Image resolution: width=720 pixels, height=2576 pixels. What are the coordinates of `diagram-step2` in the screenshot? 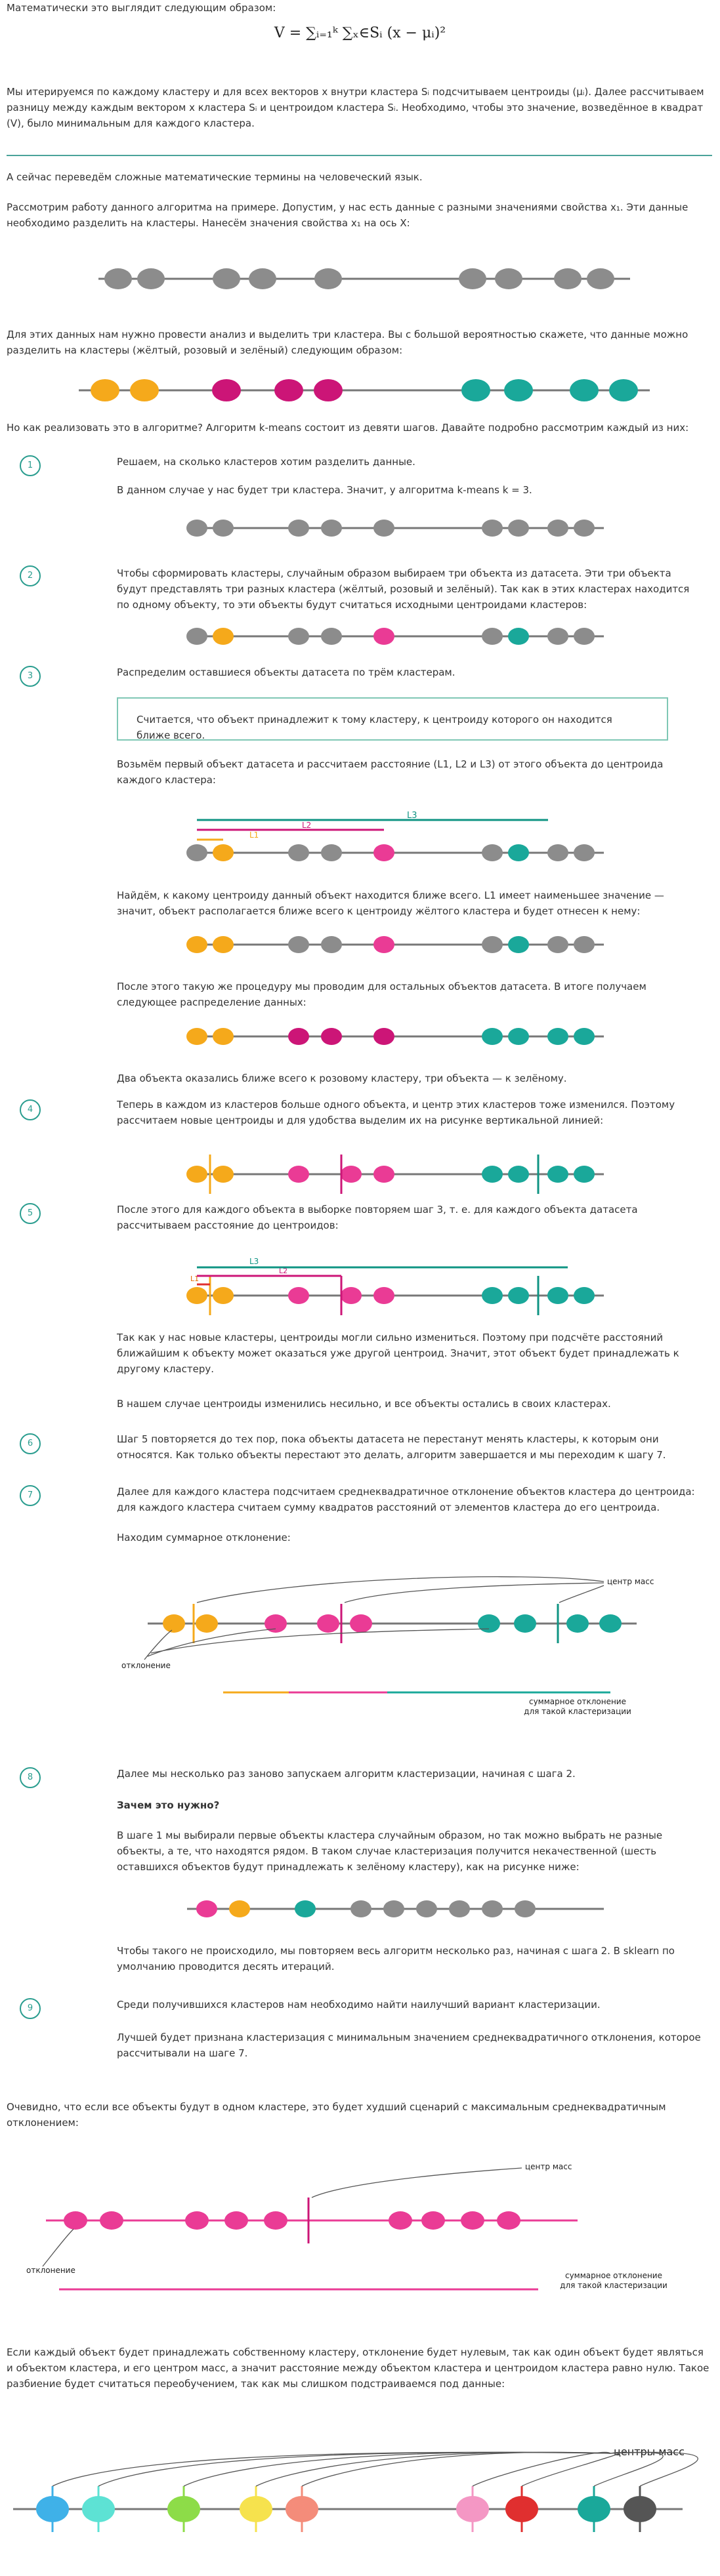 It's located at (395, 636).